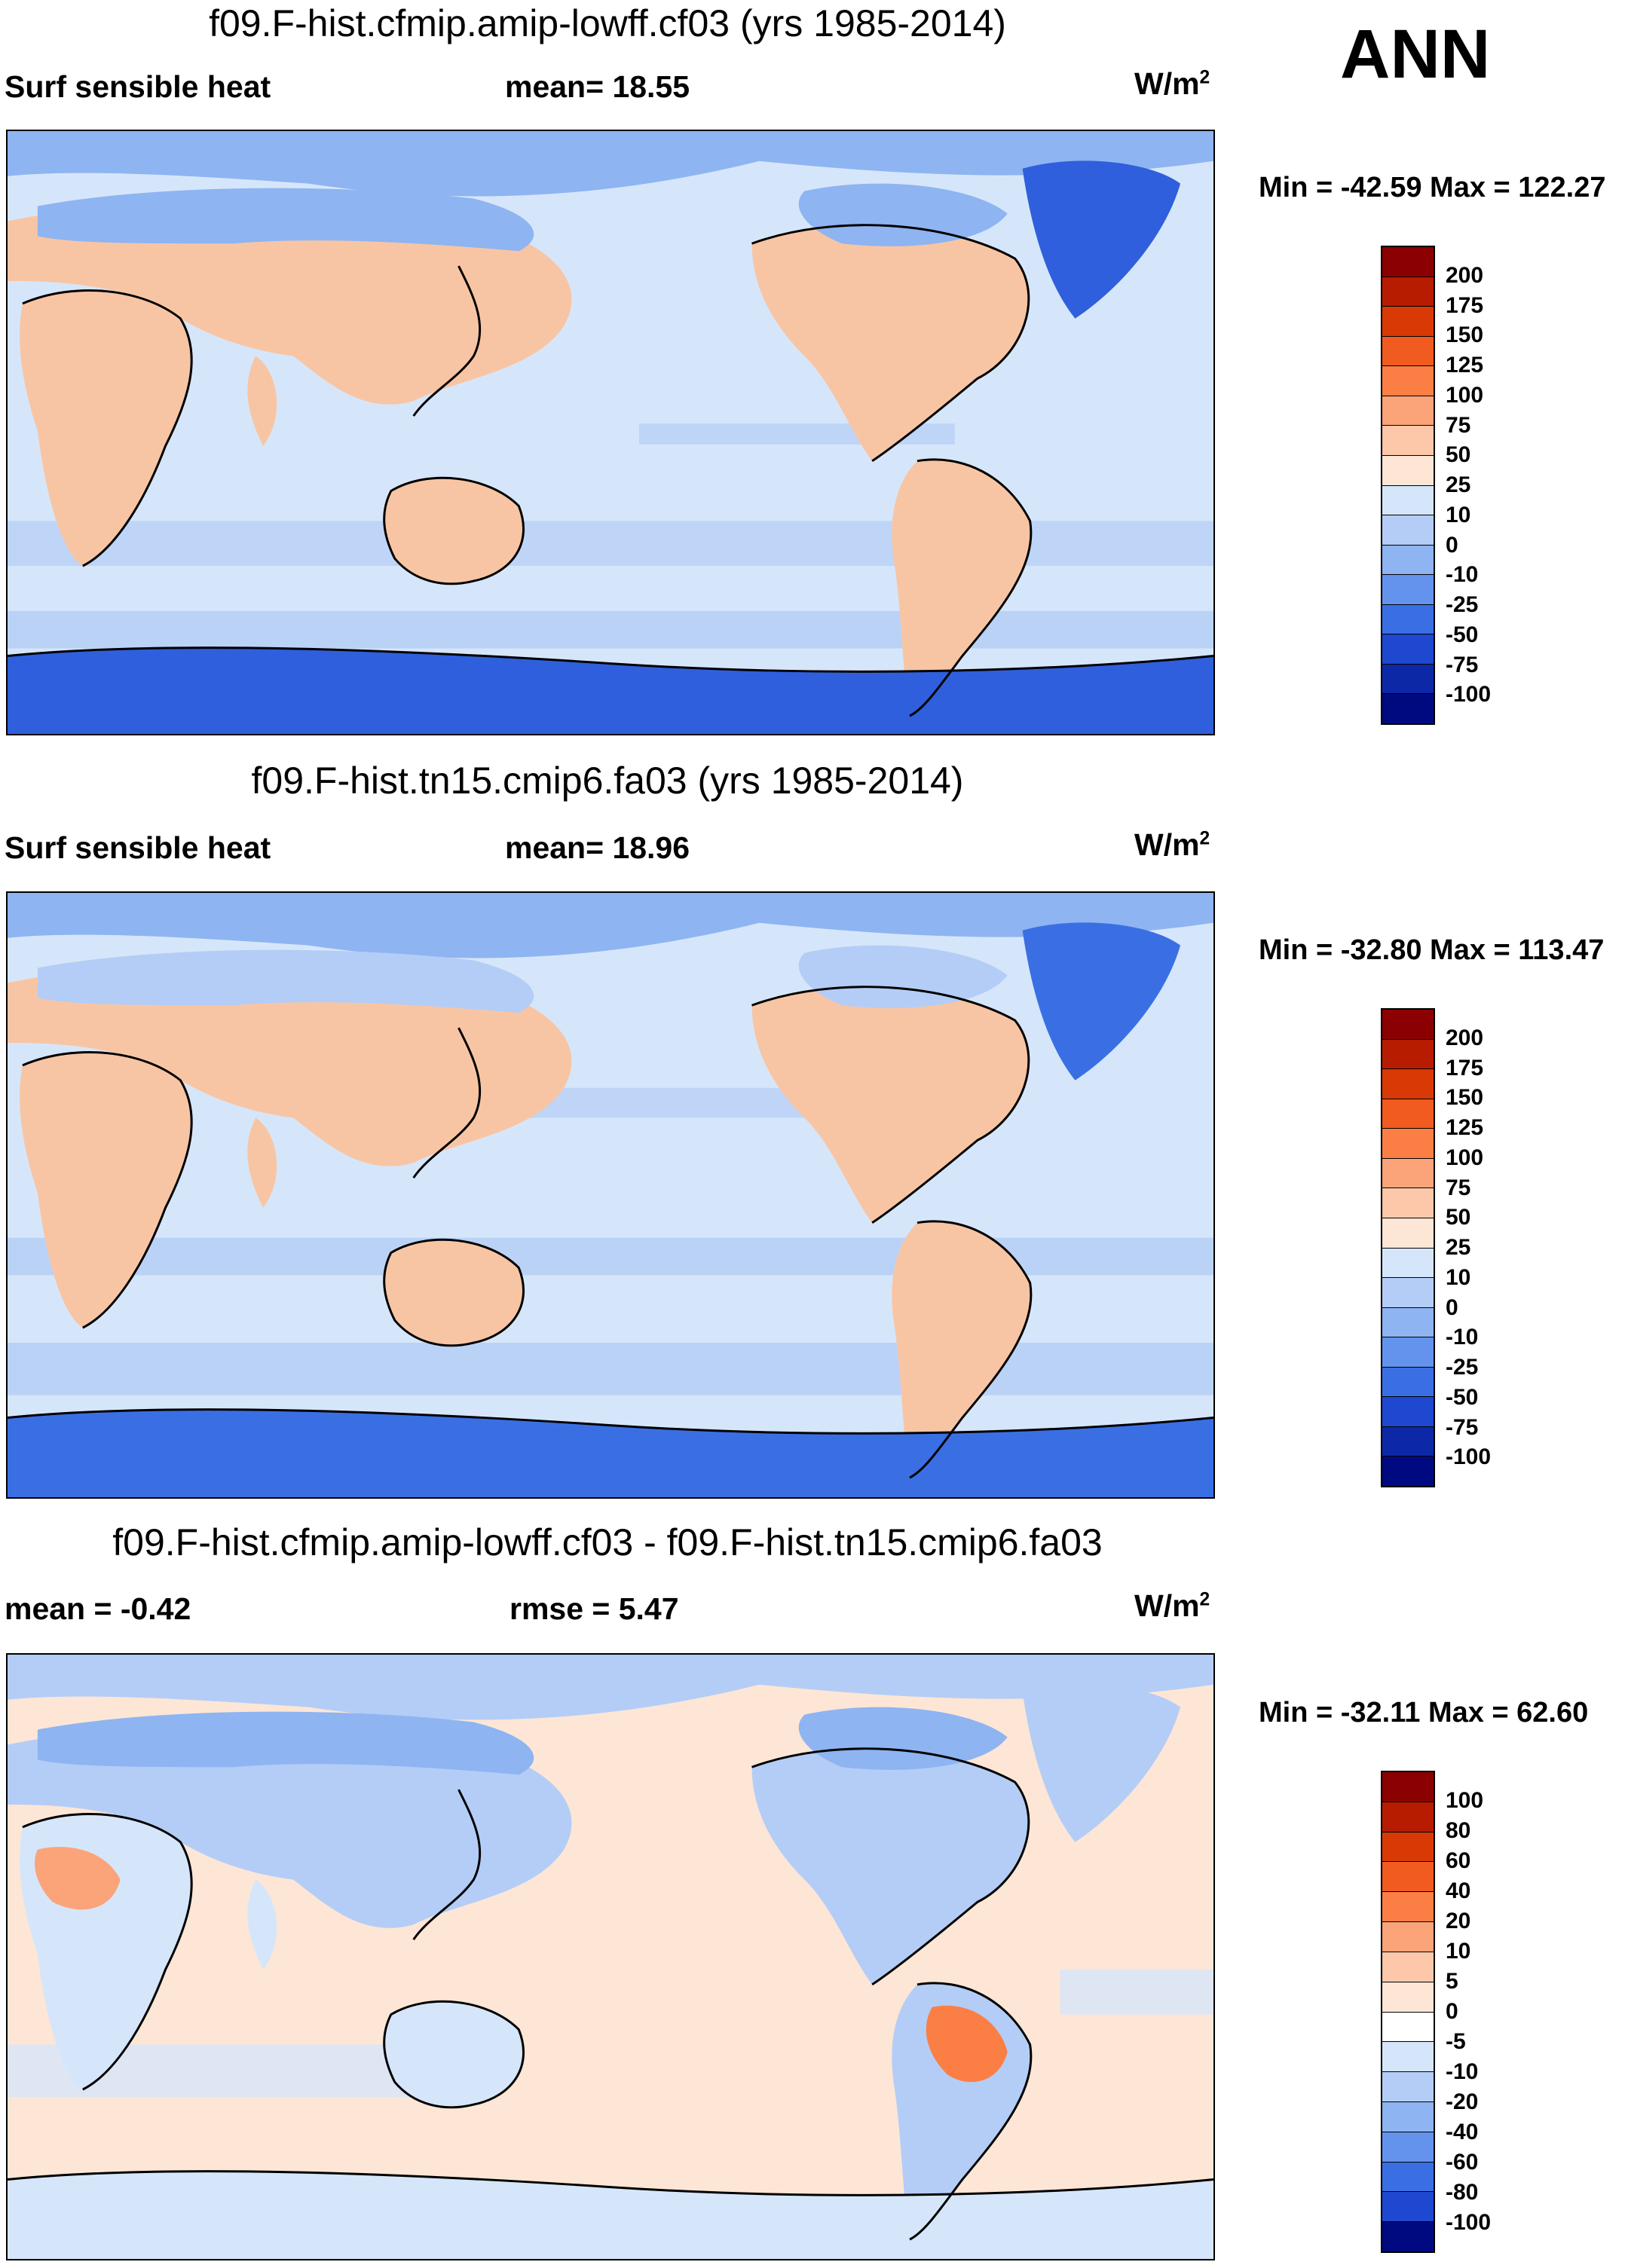  I want to click on panel-1-mean-label: mean= 18.55, so click(597, 86).